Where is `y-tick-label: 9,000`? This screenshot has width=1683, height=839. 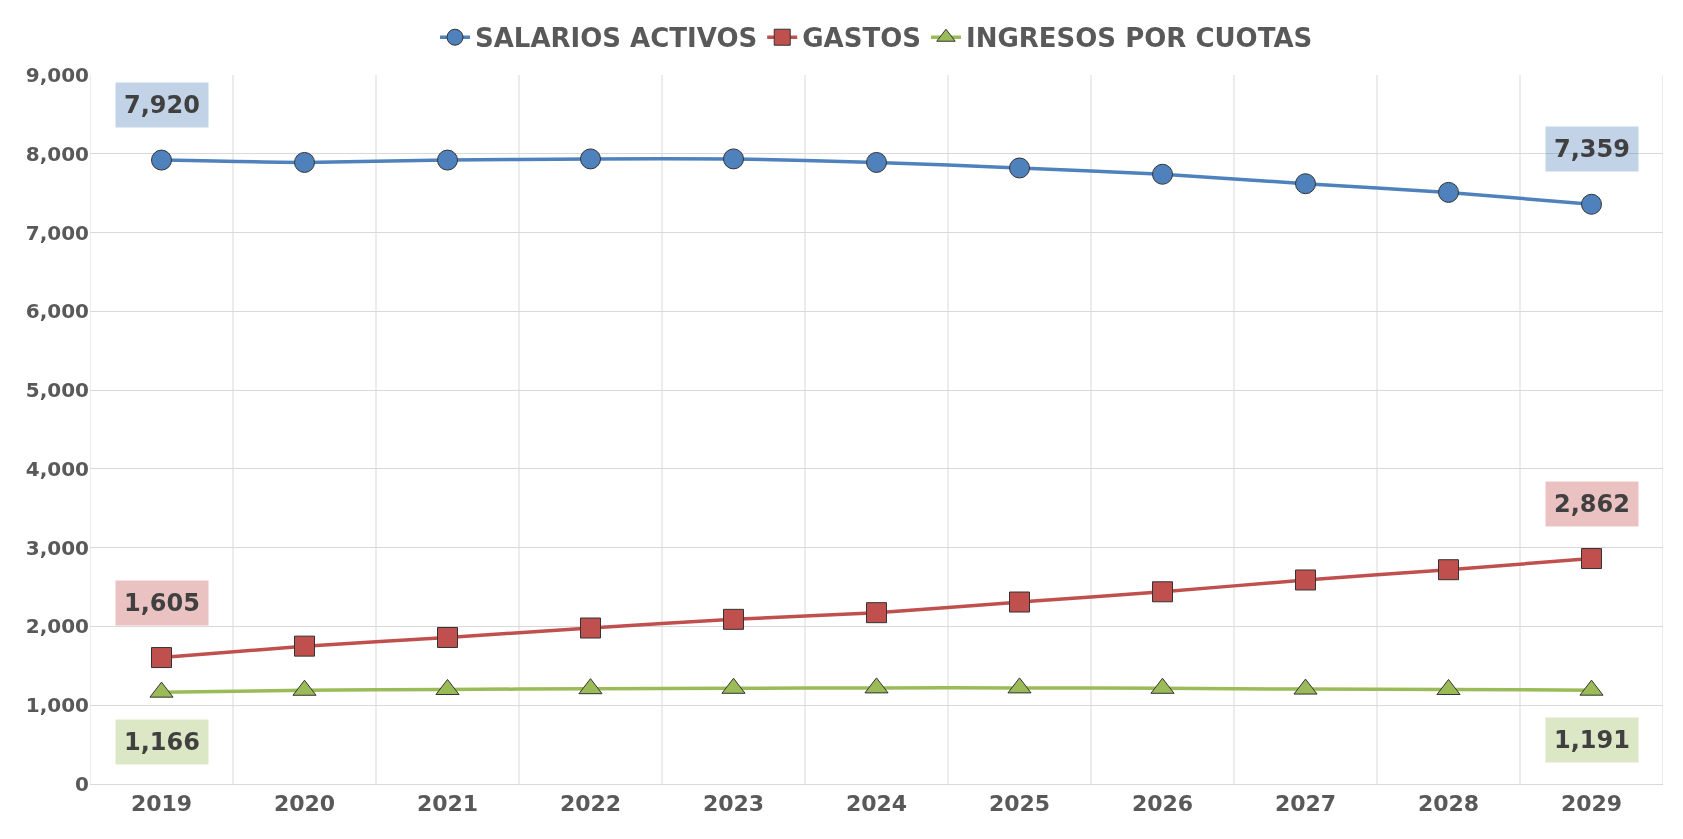
y-tick-label: 9,000 is located at coordinates (57, 75).